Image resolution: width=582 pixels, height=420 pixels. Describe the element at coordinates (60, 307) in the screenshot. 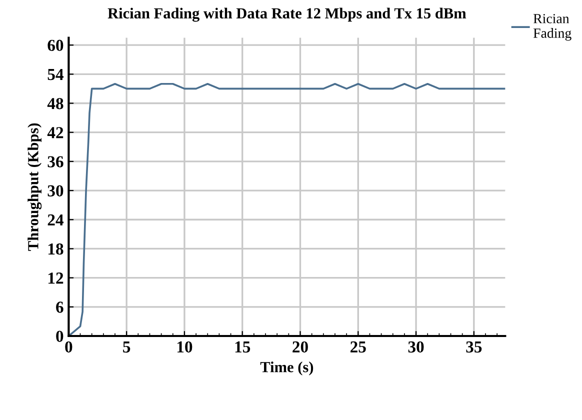

I see `y-tick-label: 6` at that location.